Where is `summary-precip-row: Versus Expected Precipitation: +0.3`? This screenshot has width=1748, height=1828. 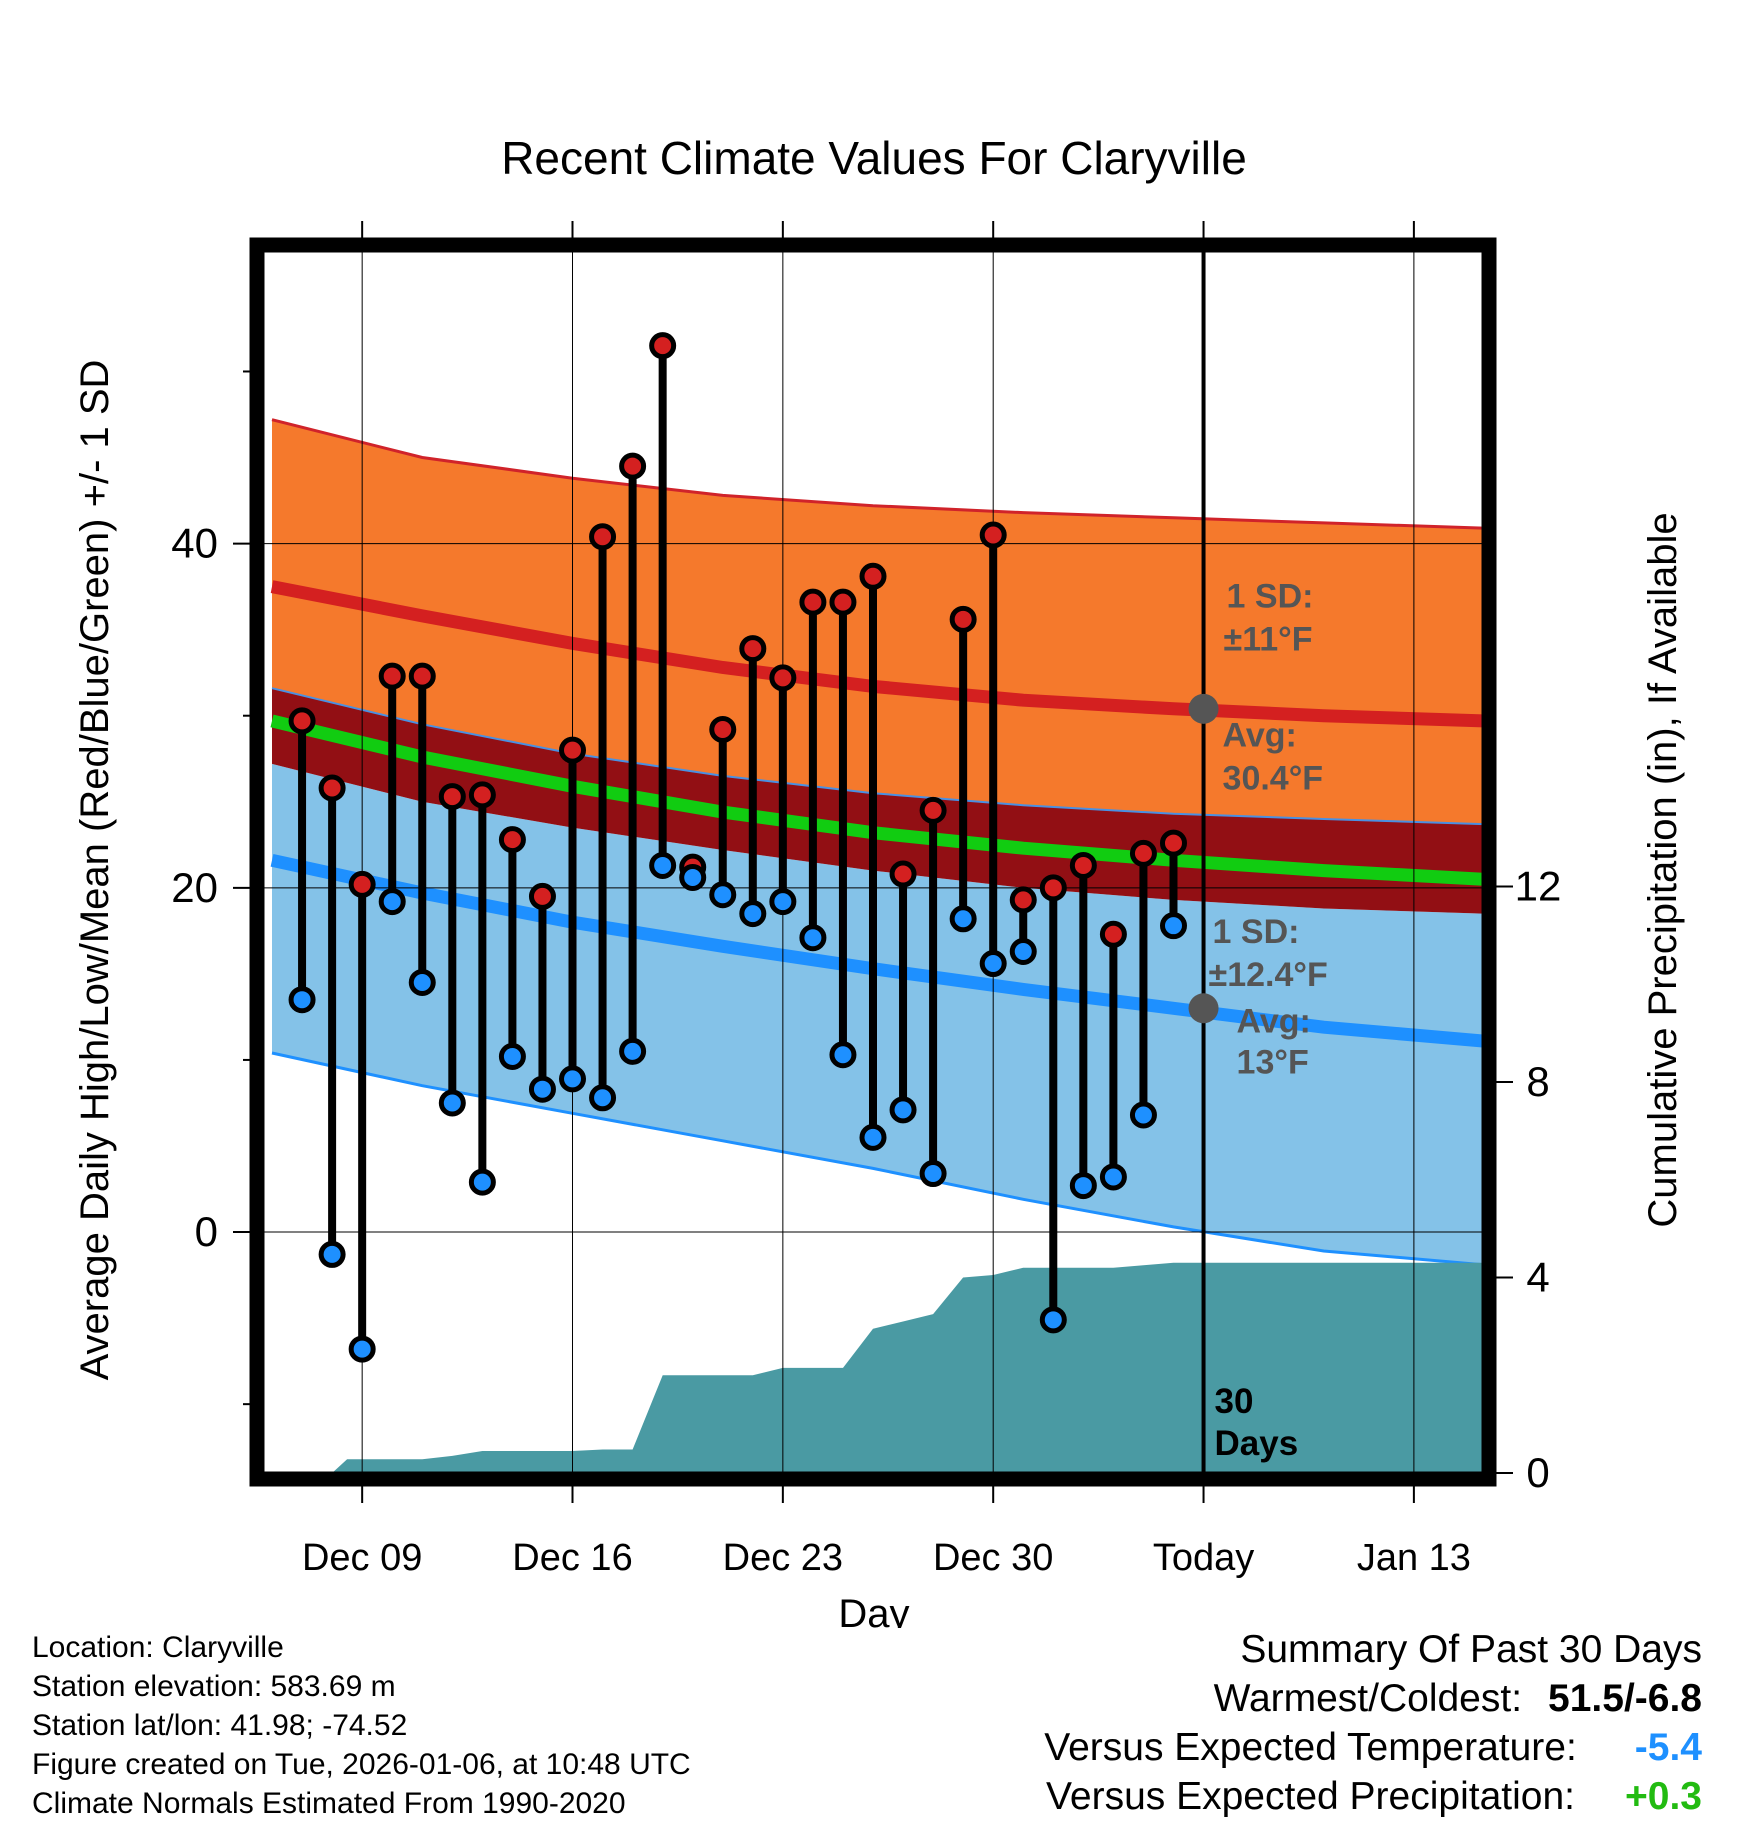 summary-precip-row: Versus Expected Precipitation: +0.3 is located at coordinates (1252, 1799).